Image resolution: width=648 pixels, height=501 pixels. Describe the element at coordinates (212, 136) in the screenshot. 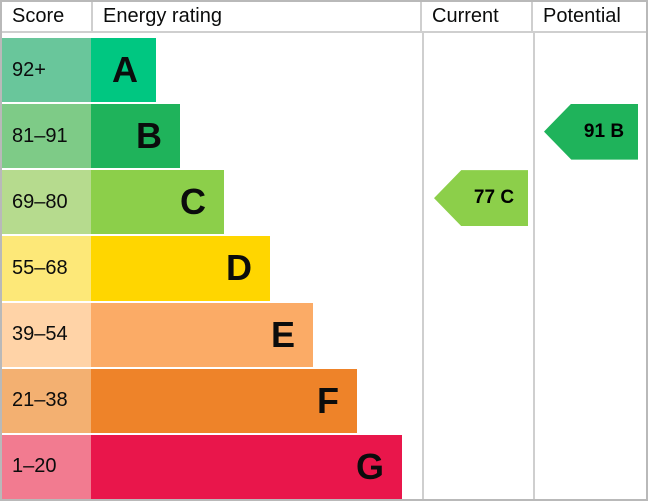

I see `band-row-b: 81–91 B` at that location.